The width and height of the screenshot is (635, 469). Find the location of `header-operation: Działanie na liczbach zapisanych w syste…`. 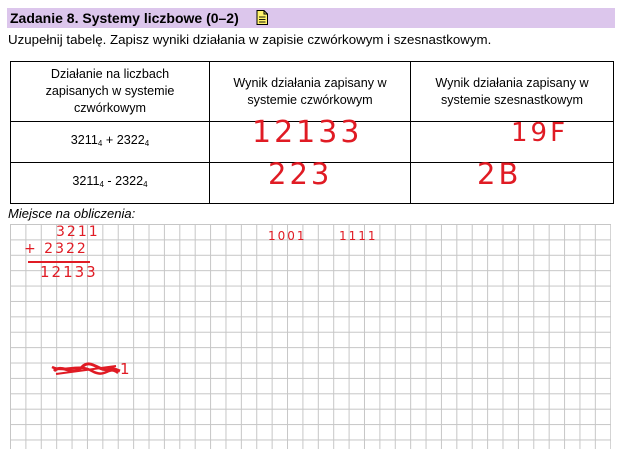

header-operation: Działanie na liczbach zapisanych w syste… is located at coordinates (110, 91).